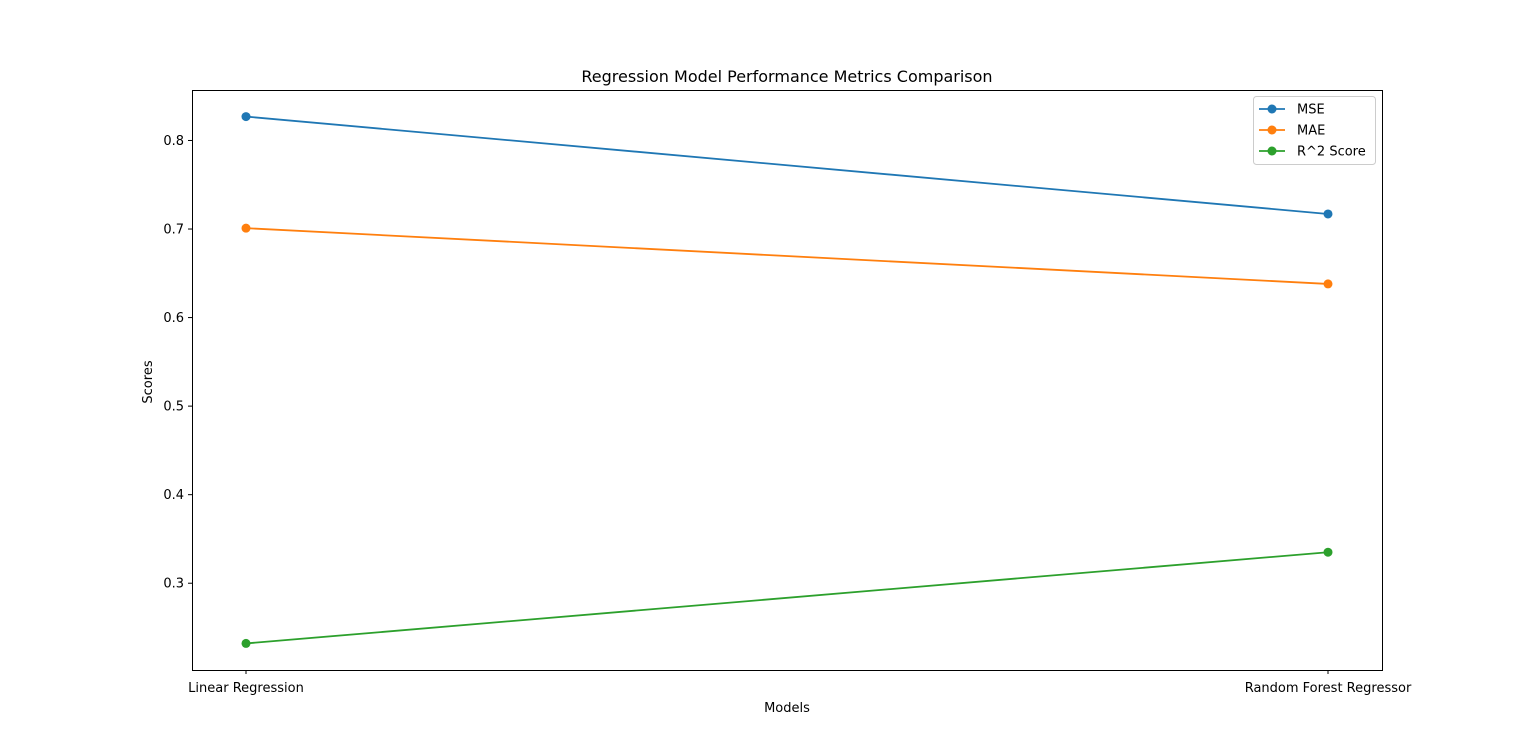  Describe the element at coordinates (177, 363) in the screenshot. I see `y-axis: 0.3 0.4 0.5 0.6 0.7 0.8` at that location.